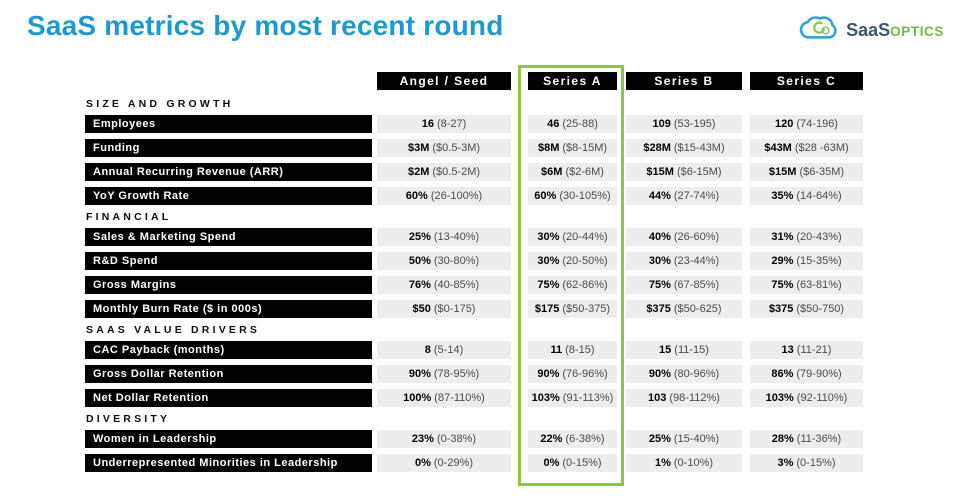 The height and width of the screenshot is (498, 960). What do you see at coordinates (585, 439) in the screenshot?
I see `cell-range: (6-38%)` at bounding box center [585, 439].